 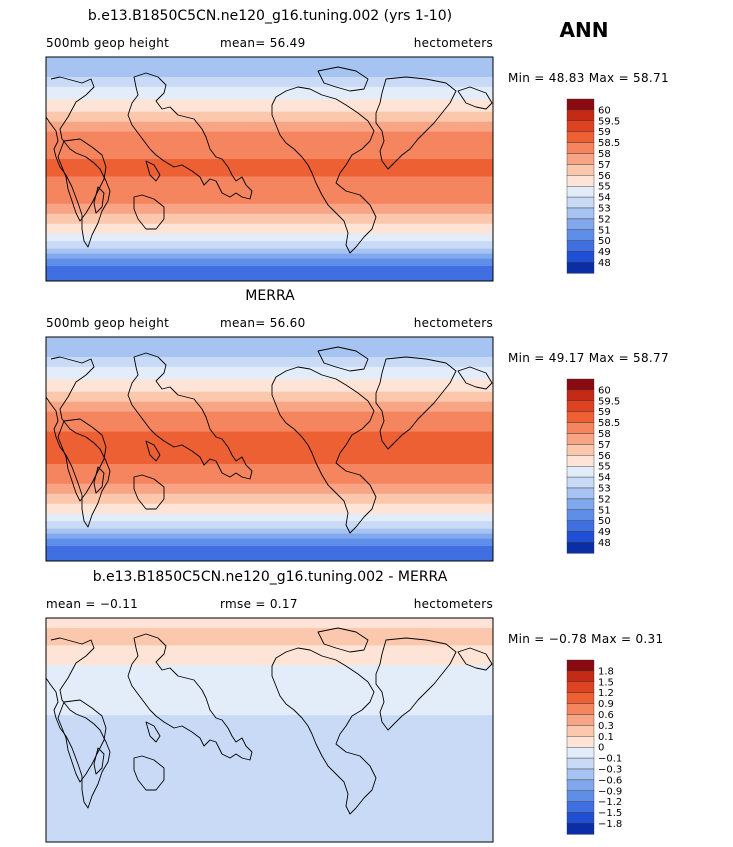 What do you see at coordinates (107, 323) in the screenshot?
I see `variable-label: 500mb geop height` at bounding box center [107, 323].